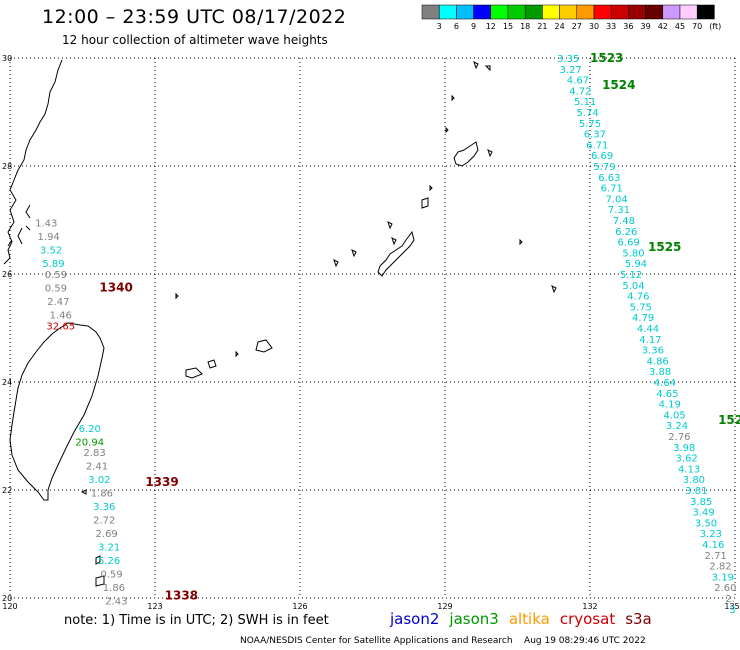 This screenshot has height=650, width=740. What do you see at coordinates (60, 326) in the screenshot?
I see `wave-height-value: 32.65` at bounding box center [60, 326].